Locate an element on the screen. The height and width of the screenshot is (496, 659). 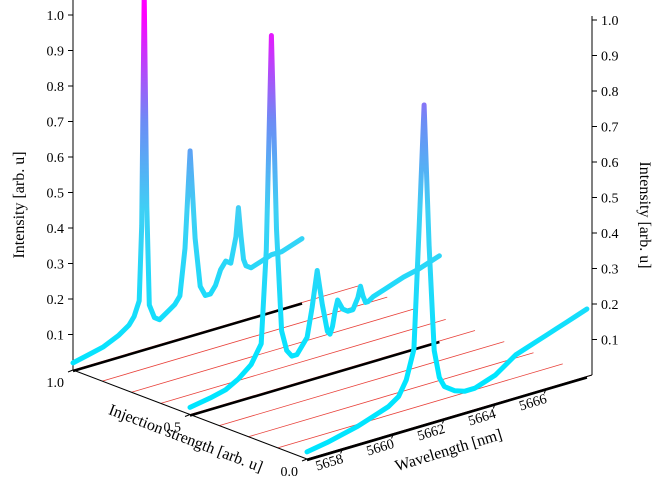
z-tick-label-right: 0.4 is located at coordinates (610, 234).